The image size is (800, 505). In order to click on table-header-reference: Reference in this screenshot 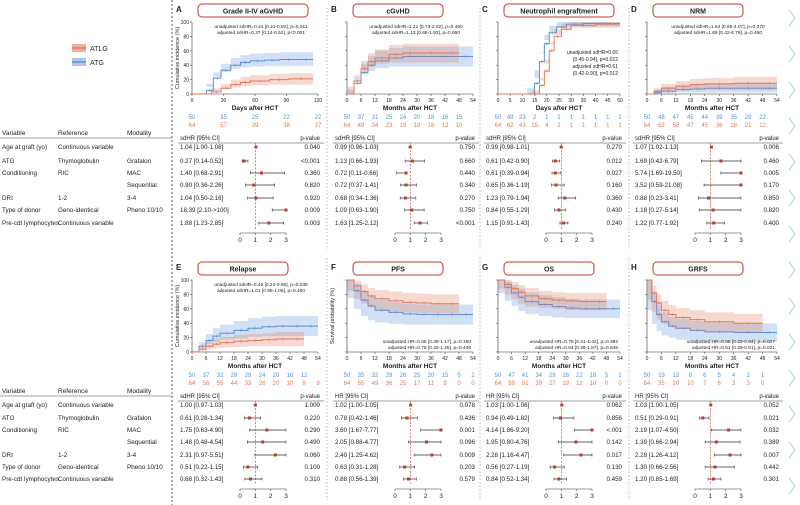, I will do `click(73, 391)`.